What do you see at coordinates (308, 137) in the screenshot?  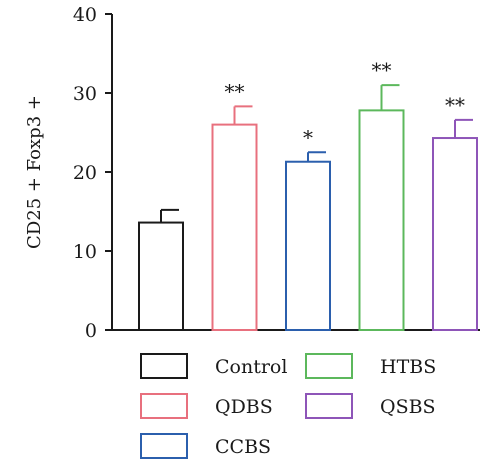 I see `significance-mark: *` at bounding box center [308, 137].